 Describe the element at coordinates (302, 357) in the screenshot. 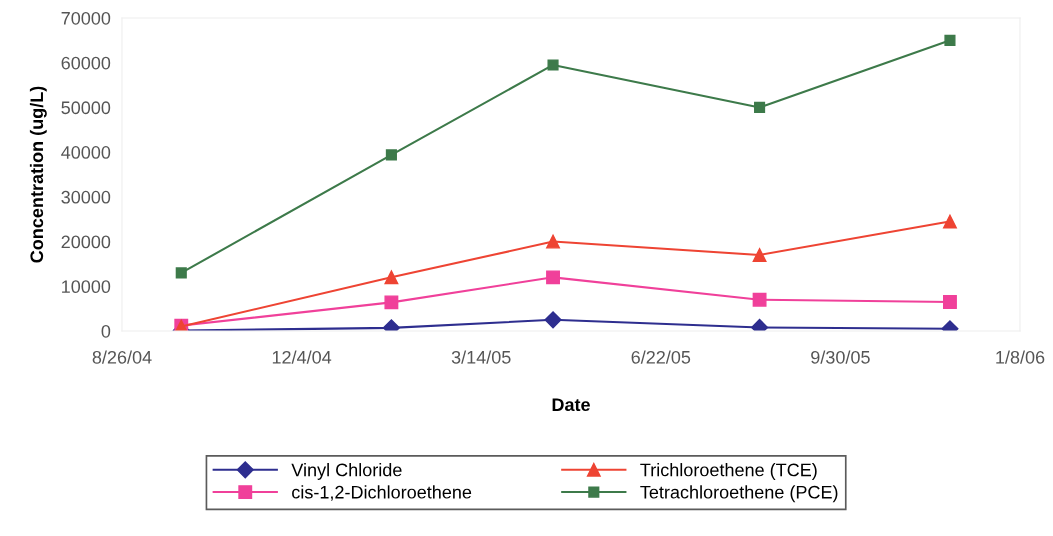

I see `x-tick-label: 12/4/04` at that location.